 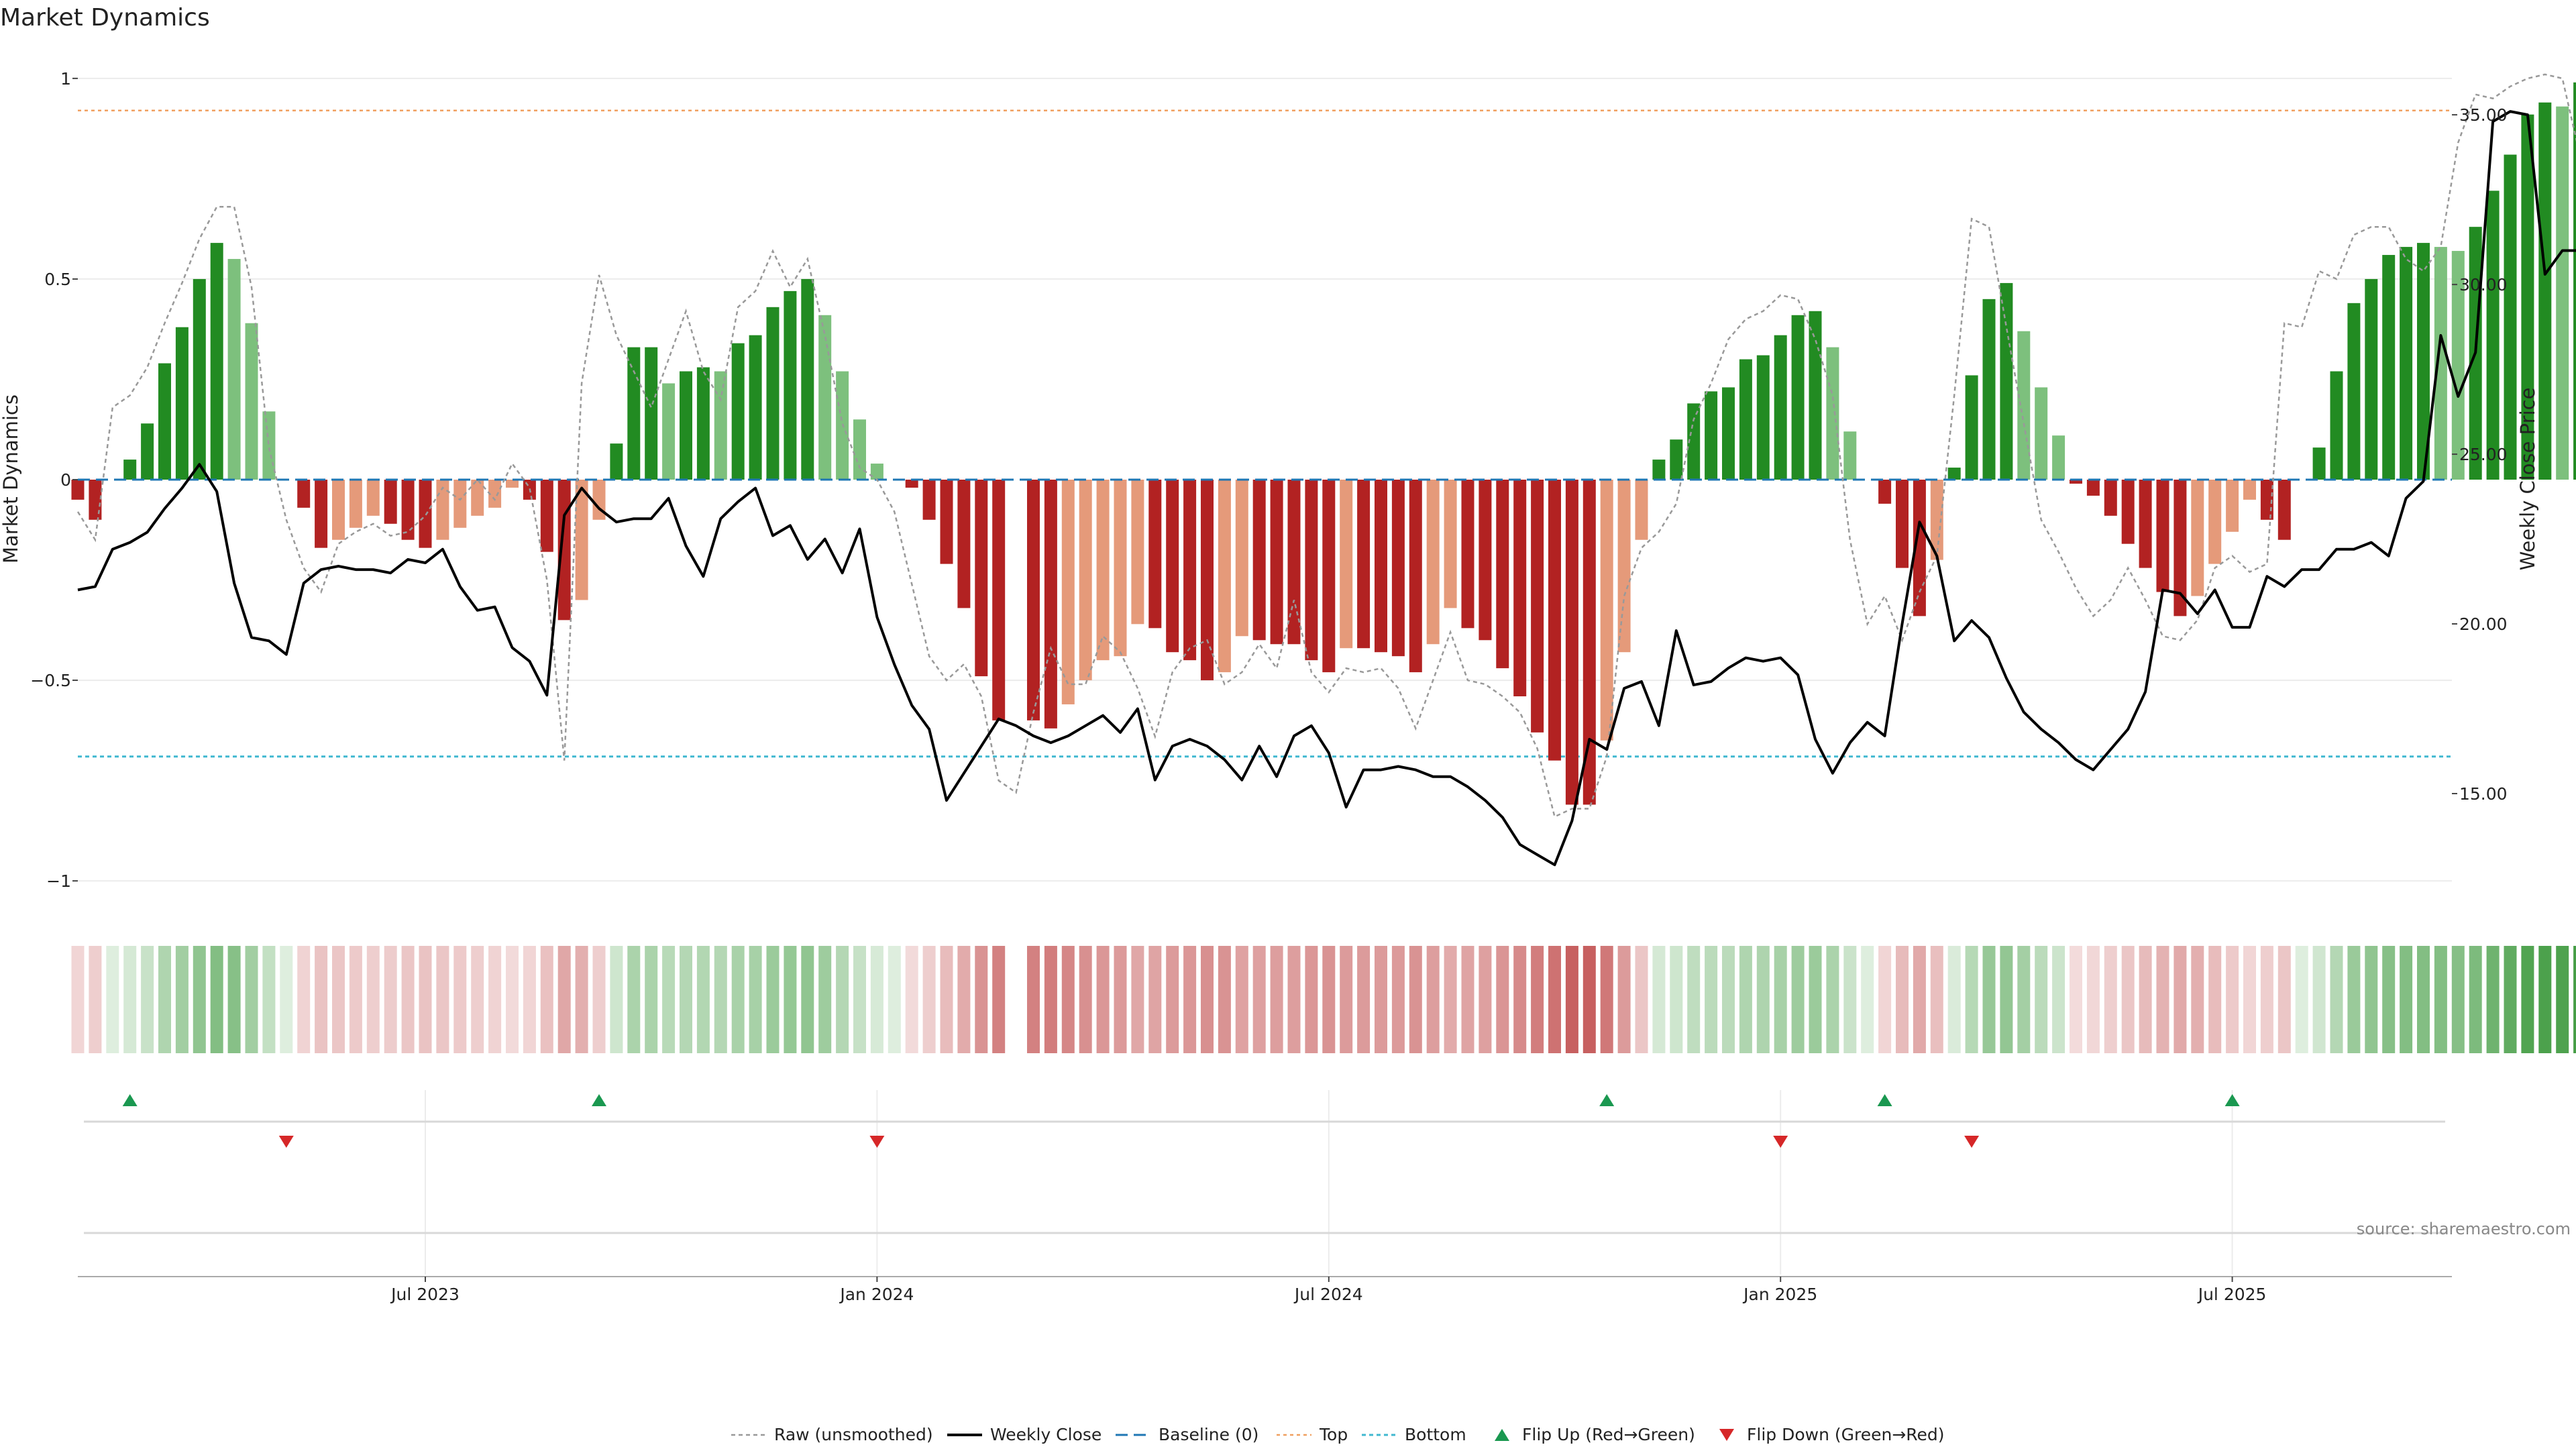 I want to click on x-axis: Jul 2023 Jan 2024 Jul 2024 Jan 2025 Jul 2025, so click(x=1265, y=1290).